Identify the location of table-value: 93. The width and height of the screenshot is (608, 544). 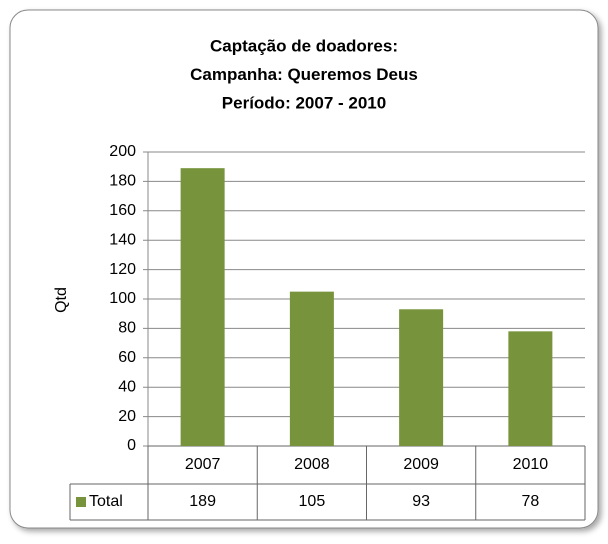
(421, 501).